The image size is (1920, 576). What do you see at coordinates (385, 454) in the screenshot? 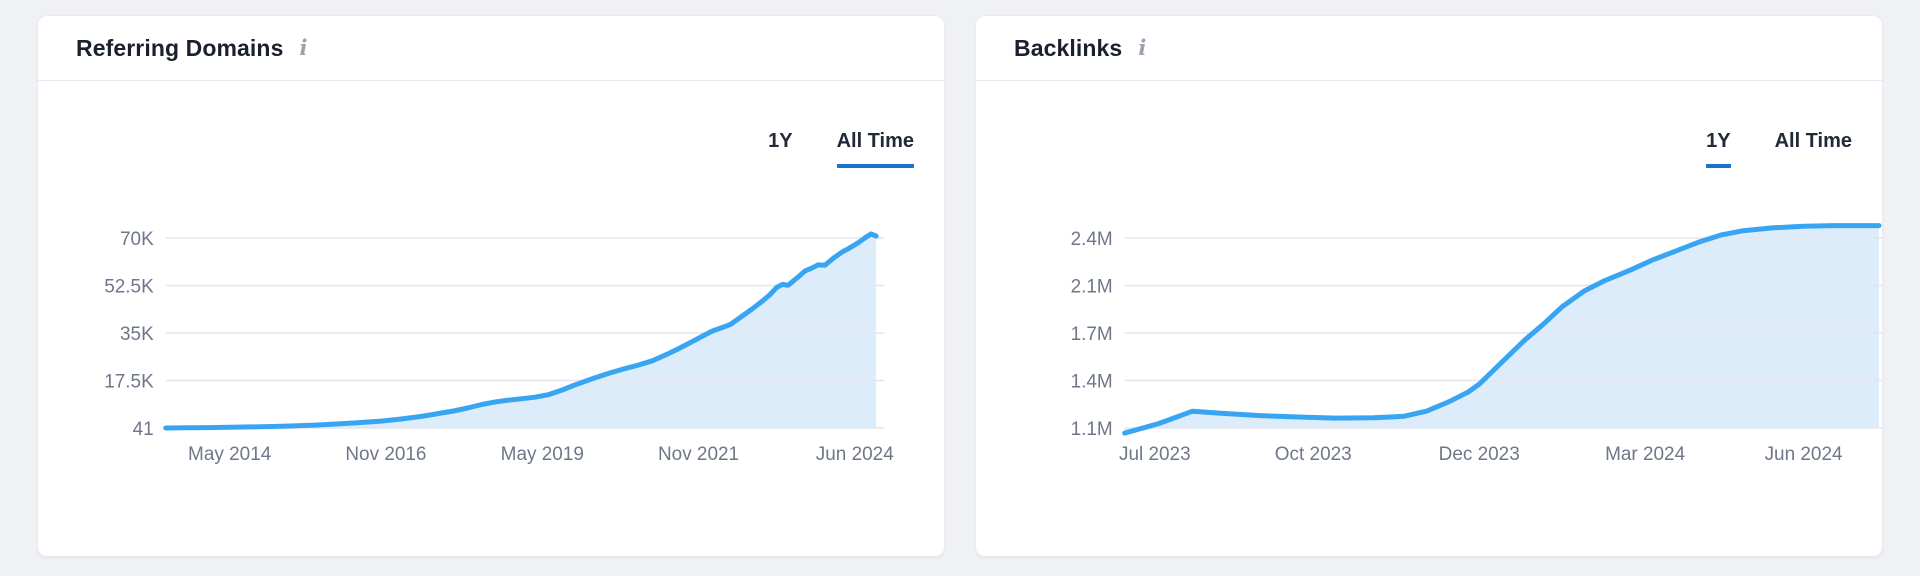
I see `x-tick-label: Nov 2016` at bounding box center [385, 454].